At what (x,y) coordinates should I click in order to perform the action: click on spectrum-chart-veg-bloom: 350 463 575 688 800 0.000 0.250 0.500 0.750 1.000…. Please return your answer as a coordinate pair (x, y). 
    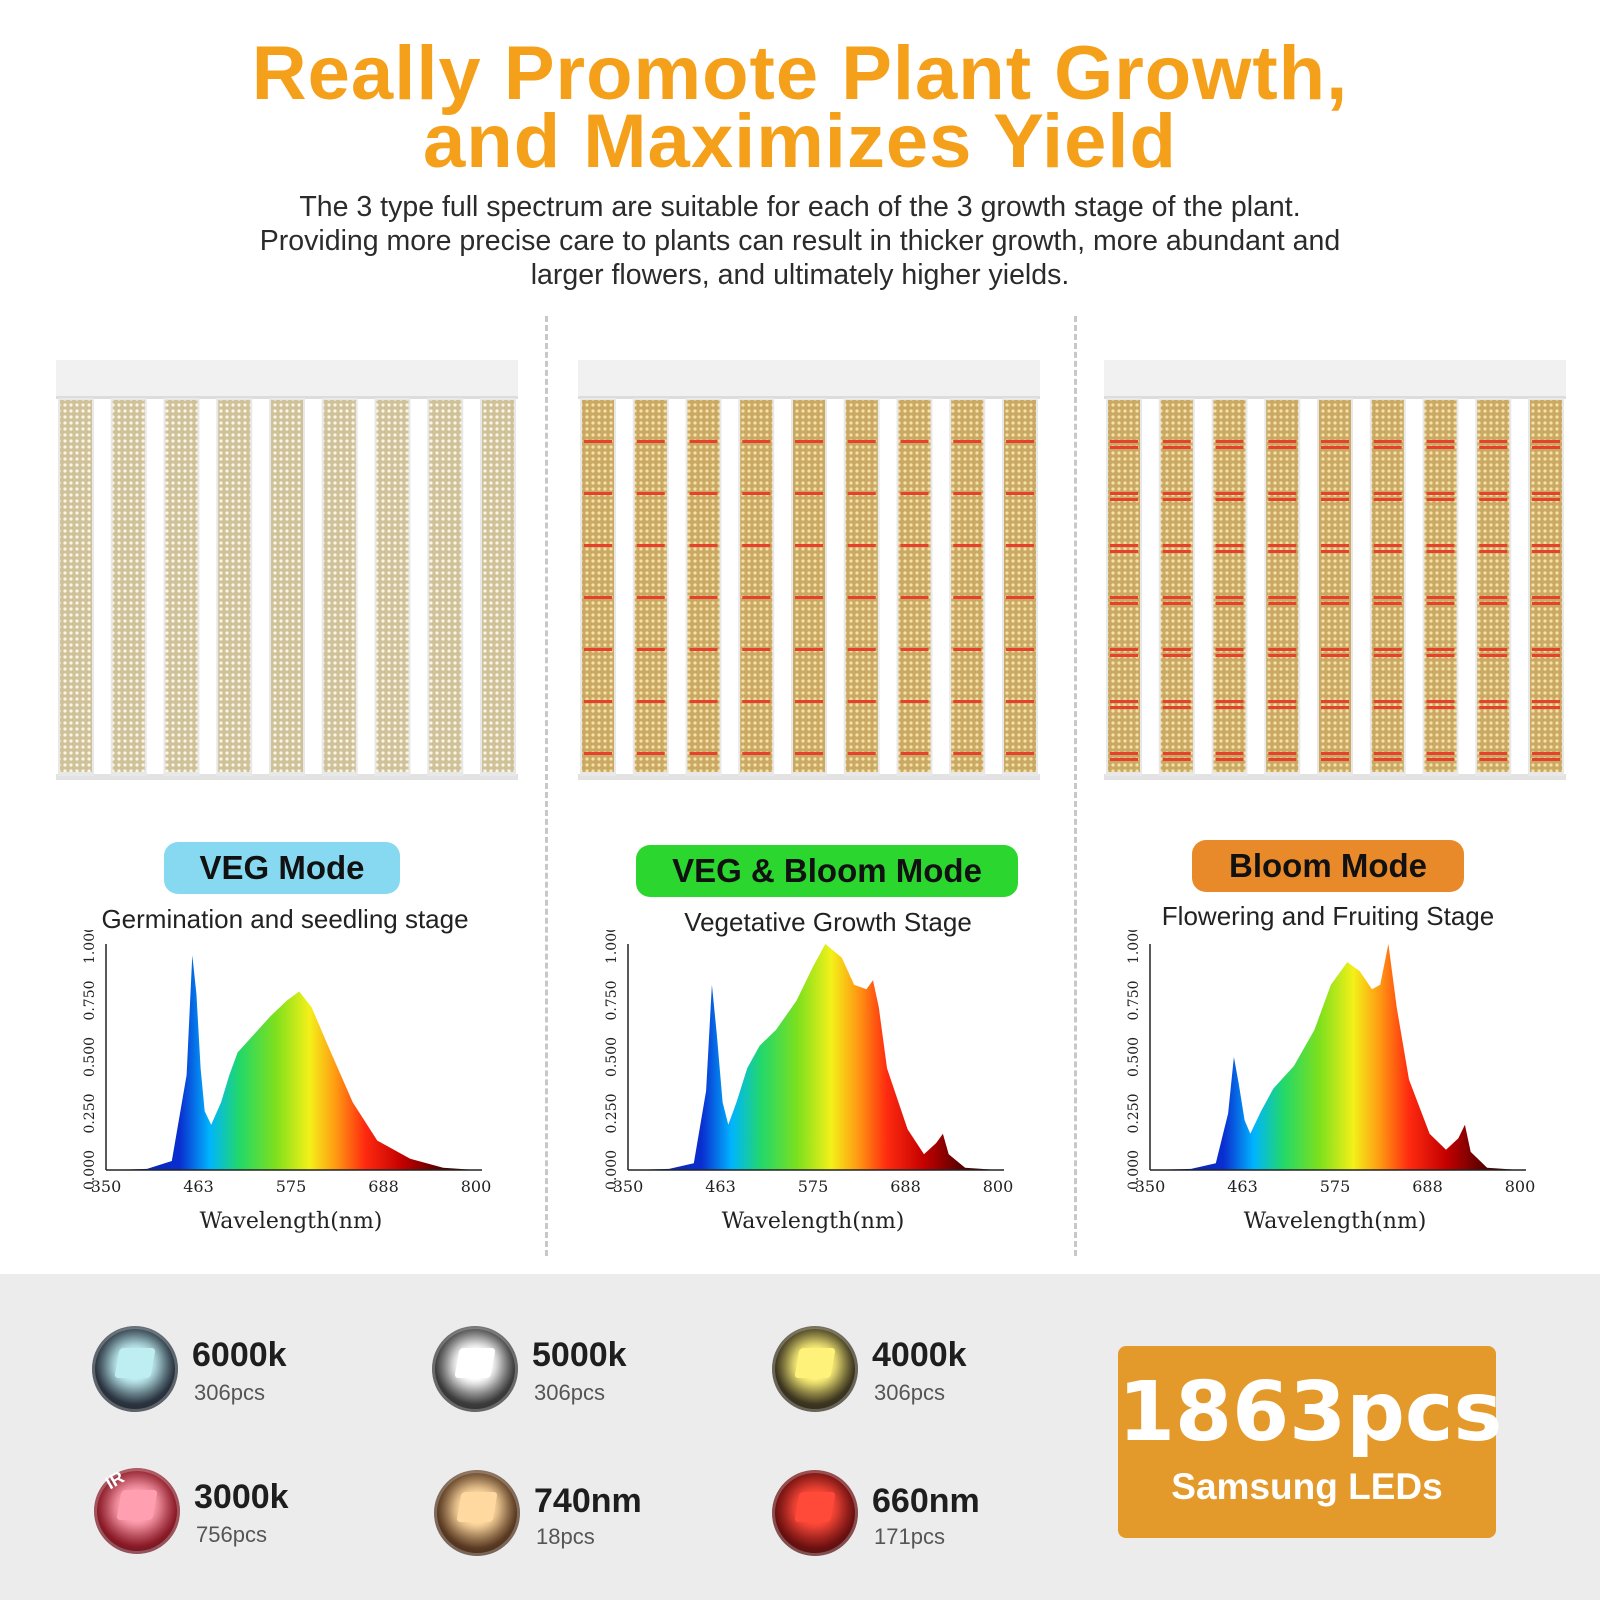
    Looking at the image, I should click on (808, 1082).